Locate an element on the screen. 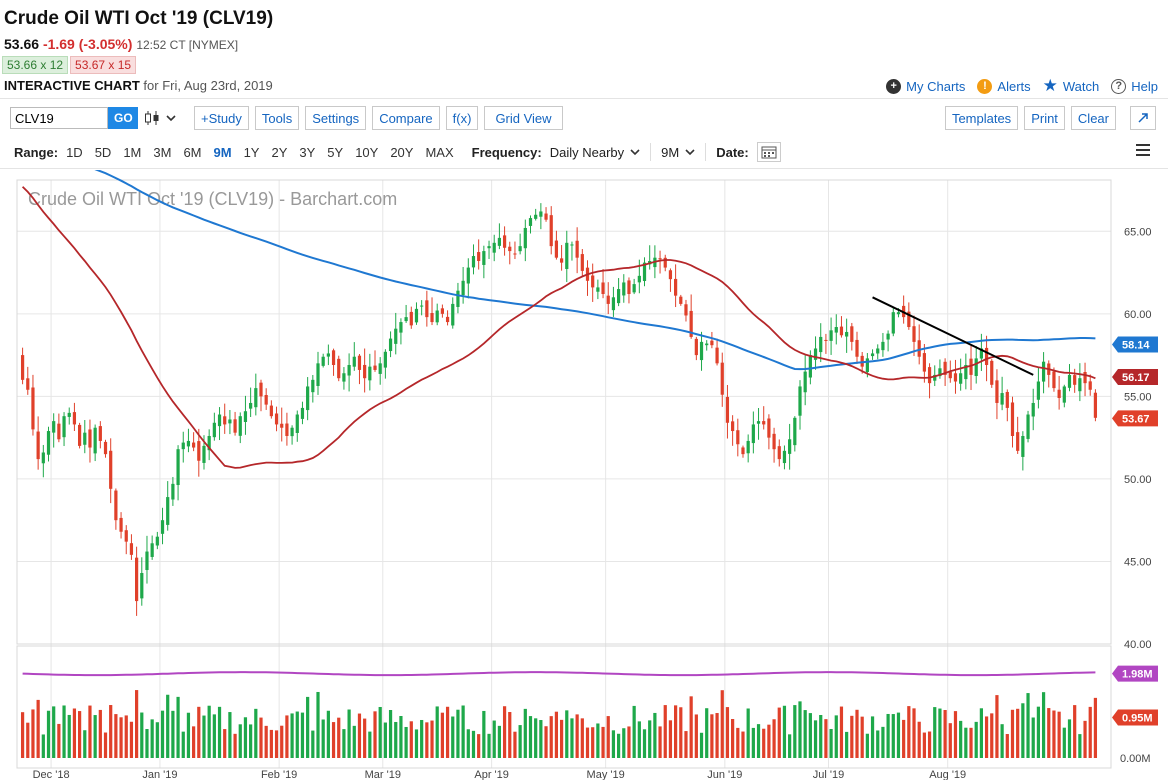 The width and height of the screenshot is (1168, 780). date-picker-button is located at coordinates (768, 152).